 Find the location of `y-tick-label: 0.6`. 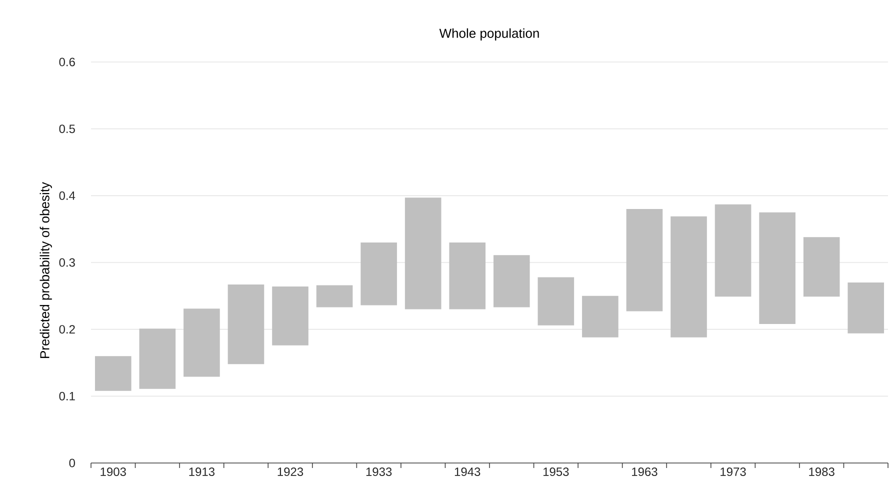

y-tick-label: 0.6 is located at coordinates (67, 62).